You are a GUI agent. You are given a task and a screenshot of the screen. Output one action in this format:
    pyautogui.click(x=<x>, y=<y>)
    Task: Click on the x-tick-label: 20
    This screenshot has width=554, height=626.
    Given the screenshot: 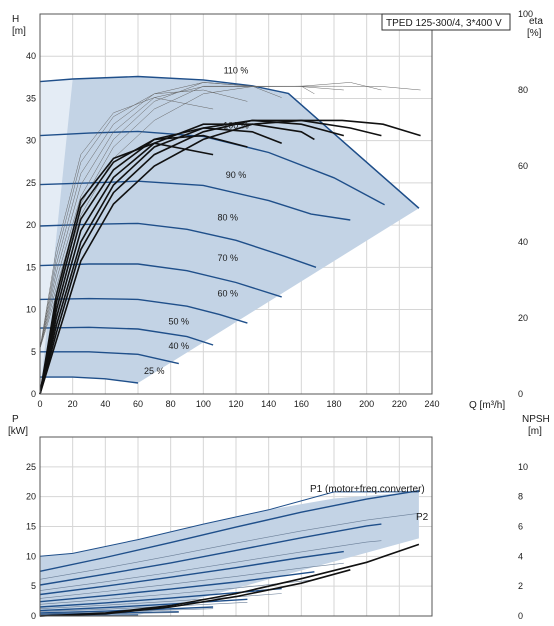 What is the action you would take?
    pyautogui.click(x=73, y=404)
    